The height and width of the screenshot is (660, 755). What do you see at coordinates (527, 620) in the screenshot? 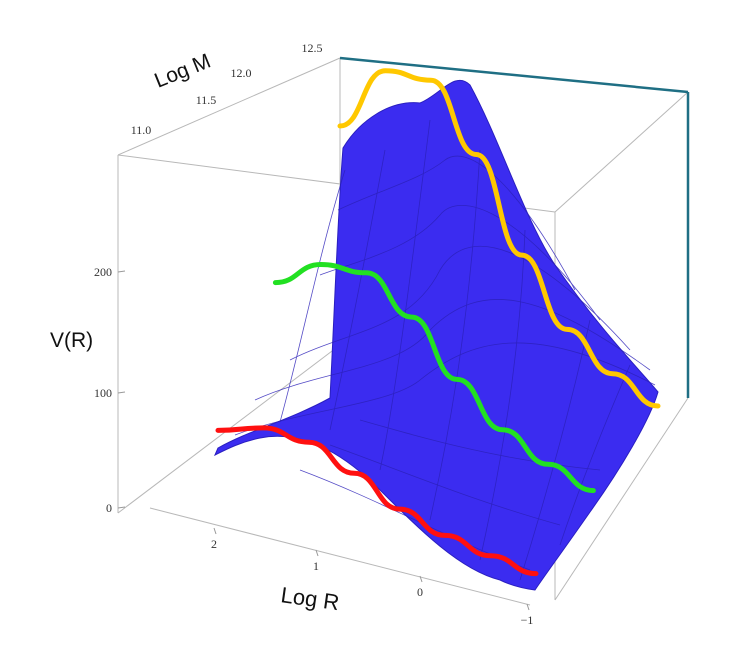
I see `x-tick-label: −1` at bounding box center [527, 620].